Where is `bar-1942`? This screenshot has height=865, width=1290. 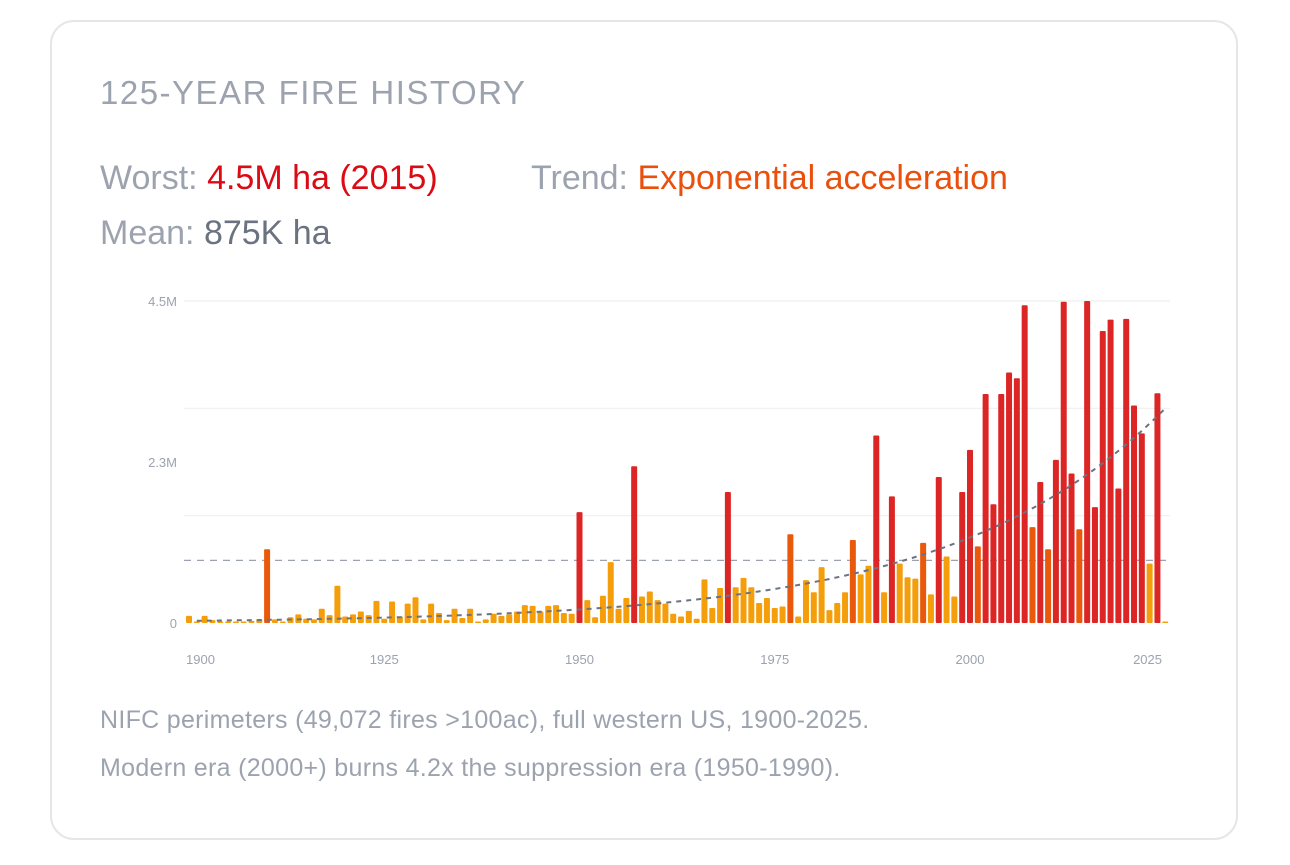
bar-1942 is located at coordinates (517, 617).